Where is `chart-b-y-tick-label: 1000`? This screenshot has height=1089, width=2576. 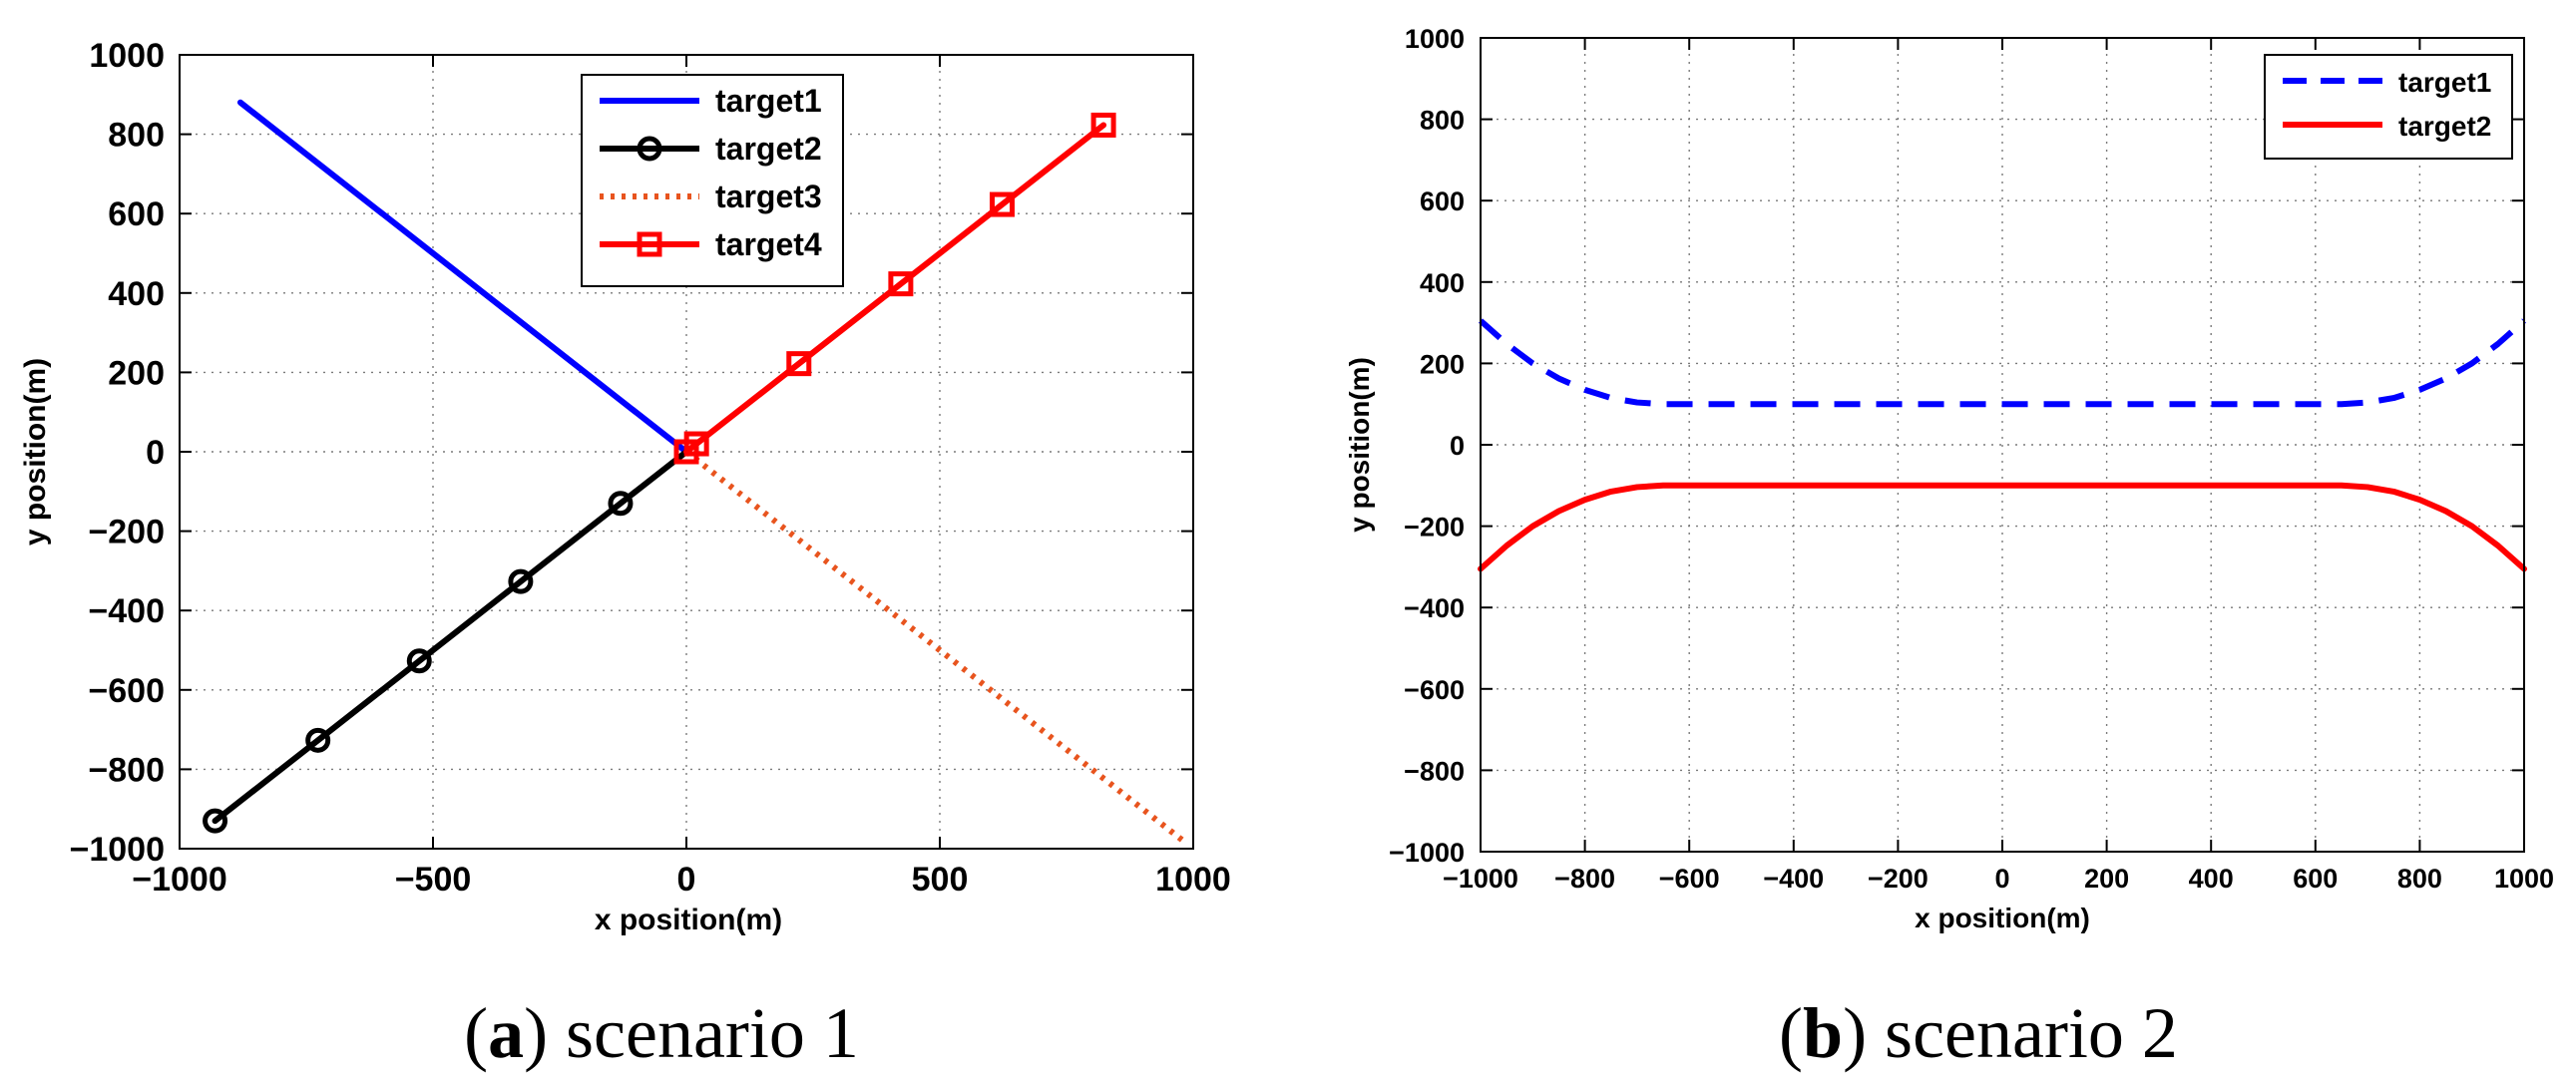
chart-b-y-tick-label: 1000 is located at coordinates (1435, 39).